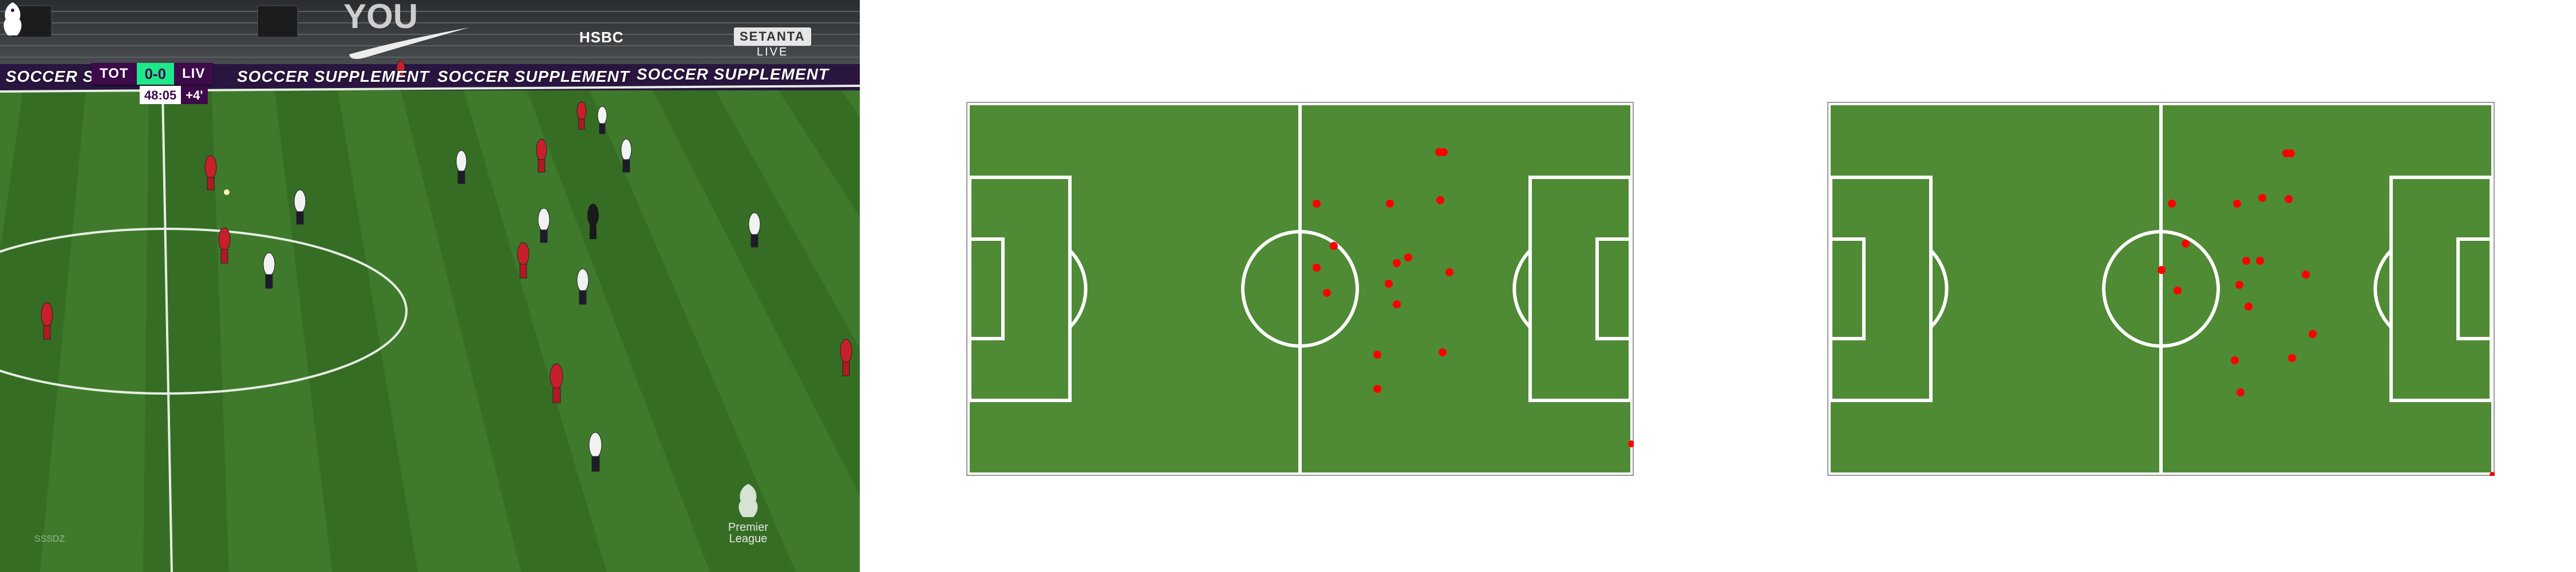 The image size is (2576, 572). I want to click on home-team-label: TOT, so click(114, 74).